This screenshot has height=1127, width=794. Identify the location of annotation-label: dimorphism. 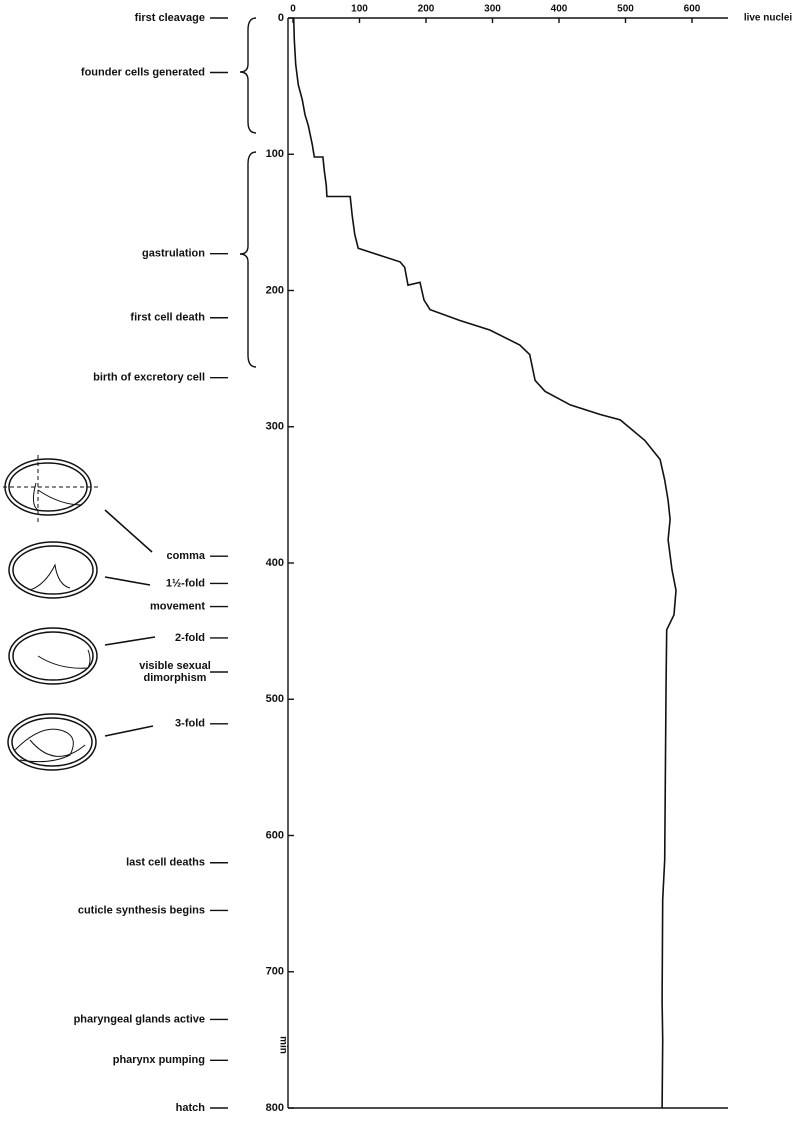
(175, 678).